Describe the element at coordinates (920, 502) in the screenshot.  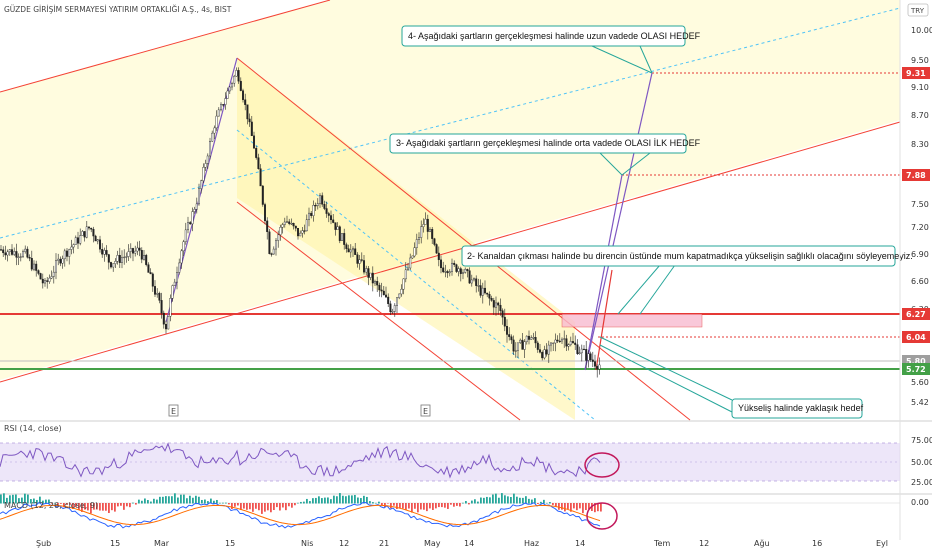
I see `macd-axis: 0.00` at that location.